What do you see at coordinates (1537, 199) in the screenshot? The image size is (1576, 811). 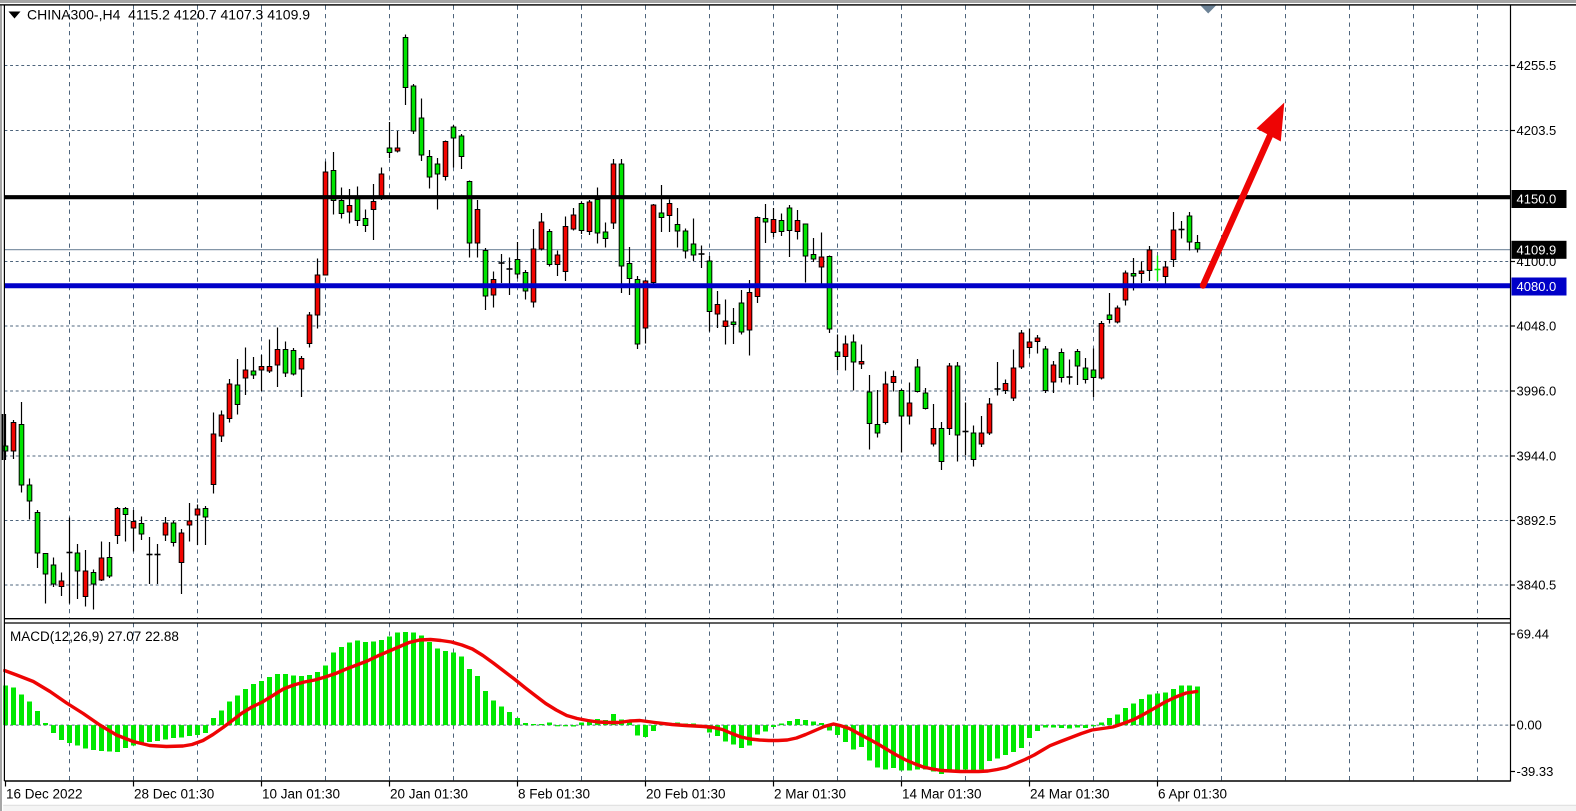 I see `svg-text: 4150.0` at bounding box center [1537, 199].